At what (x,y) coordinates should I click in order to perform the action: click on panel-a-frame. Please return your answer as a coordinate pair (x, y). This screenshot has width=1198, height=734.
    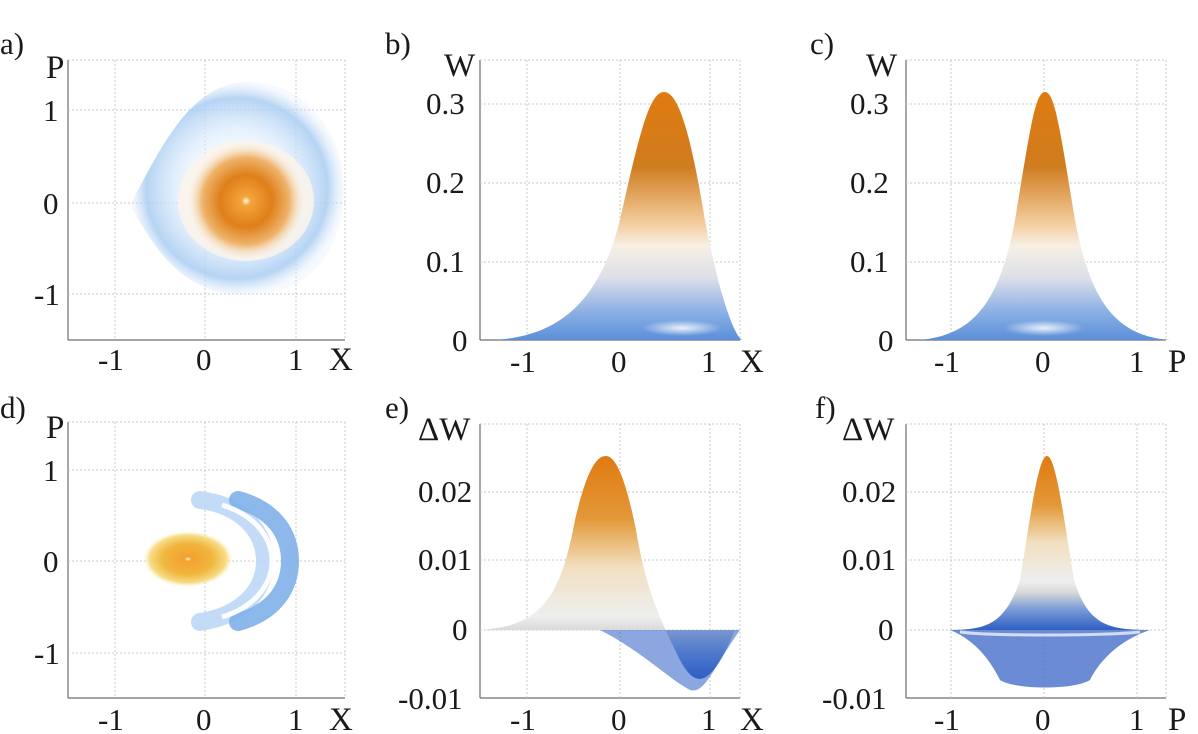
    Looking at the image, I should click on (206, 200).